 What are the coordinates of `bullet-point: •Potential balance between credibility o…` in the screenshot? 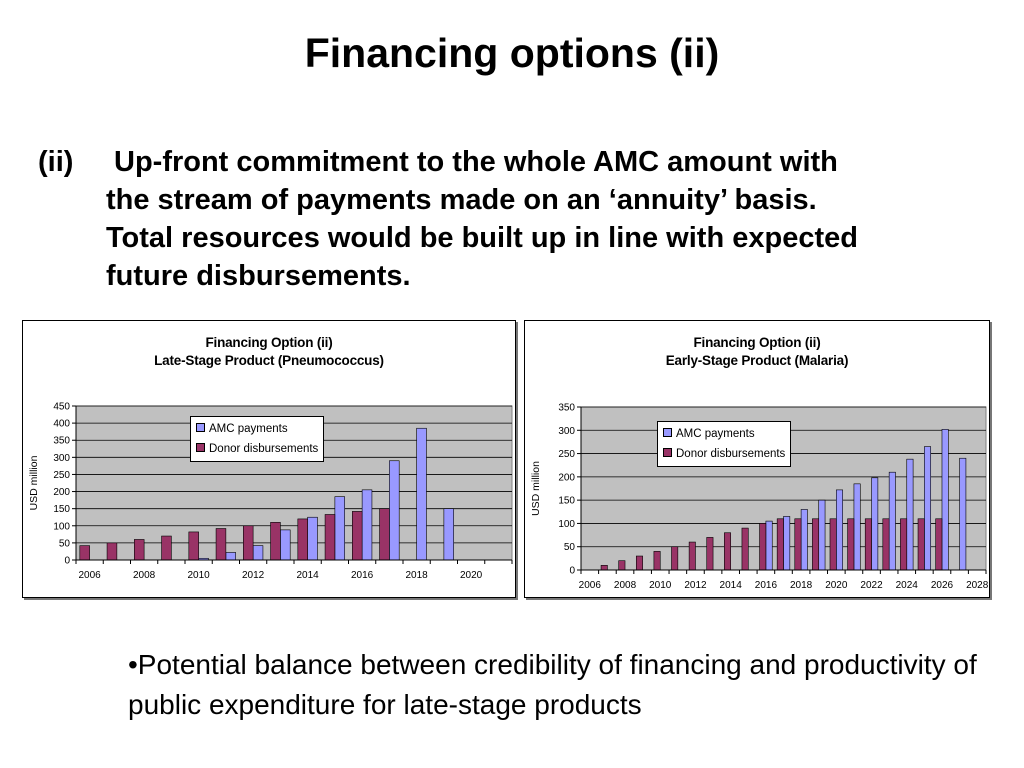 It's located at (552, 684).